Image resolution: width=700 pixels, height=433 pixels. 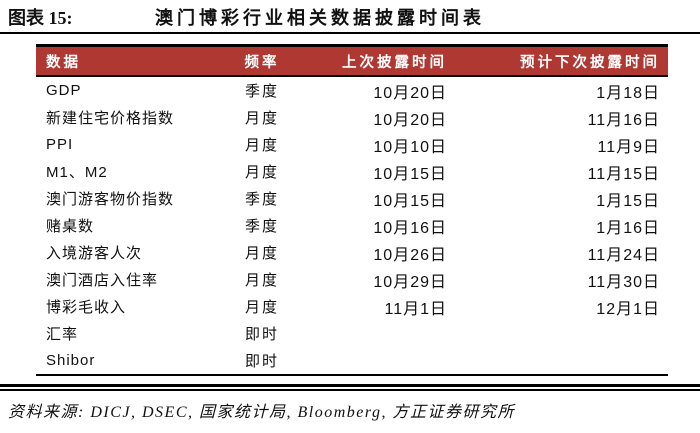 What do you see at coordinates (135, 361) in the screenshot?
I see `cell-indicator: Shibor` at bounding box center [135, 361].